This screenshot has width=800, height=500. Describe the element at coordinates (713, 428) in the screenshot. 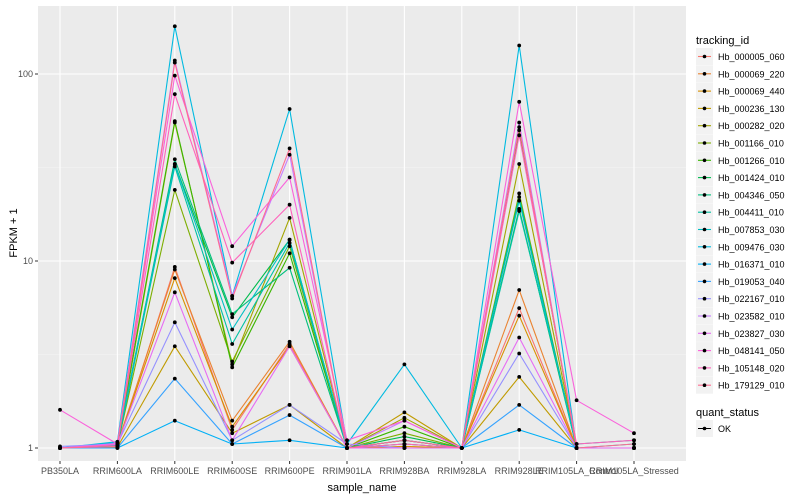

I see `shape-legend-item: OK` at that location.